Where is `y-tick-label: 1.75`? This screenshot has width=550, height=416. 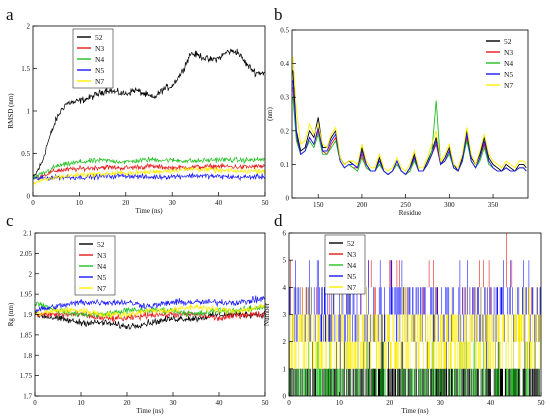 y-tick-label: 1.75 is located at coordinates (26, 376).